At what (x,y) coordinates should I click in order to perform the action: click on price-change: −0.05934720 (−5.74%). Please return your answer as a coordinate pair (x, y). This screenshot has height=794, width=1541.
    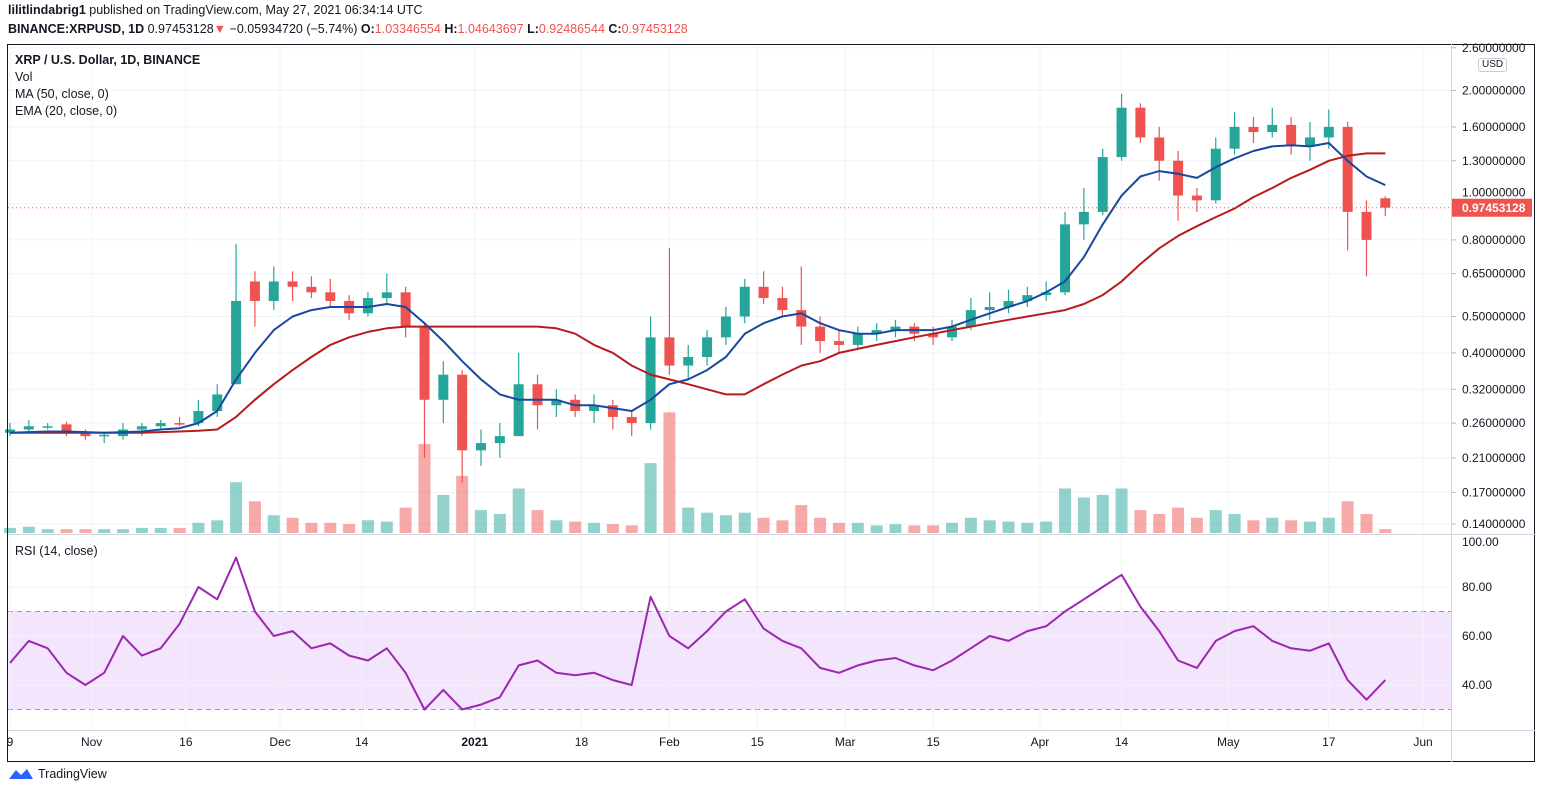
    Looking at the image, I should click on (293, 29).